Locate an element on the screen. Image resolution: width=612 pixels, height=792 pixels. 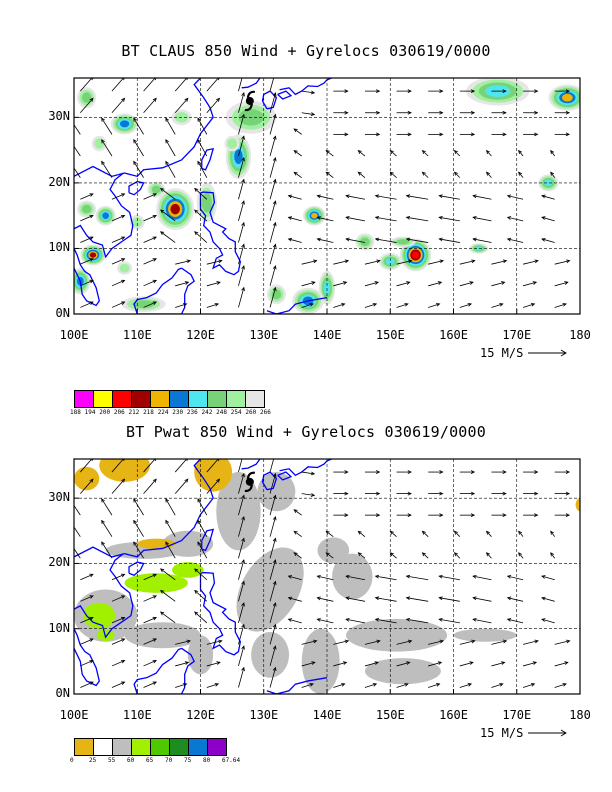
x-tick-label: 100E is located at coordinates (74, 335).